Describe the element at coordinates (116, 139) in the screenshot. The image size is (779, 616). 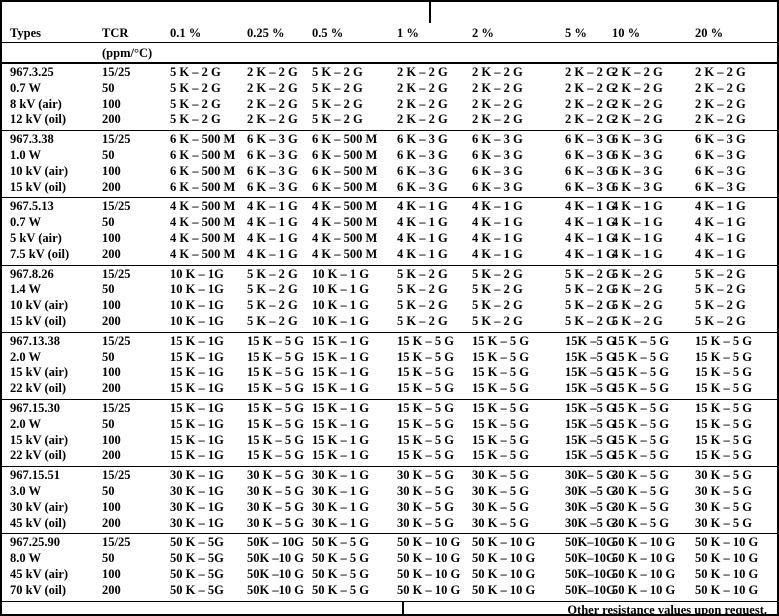
I see `tcr-cell: 15/25` at that location.